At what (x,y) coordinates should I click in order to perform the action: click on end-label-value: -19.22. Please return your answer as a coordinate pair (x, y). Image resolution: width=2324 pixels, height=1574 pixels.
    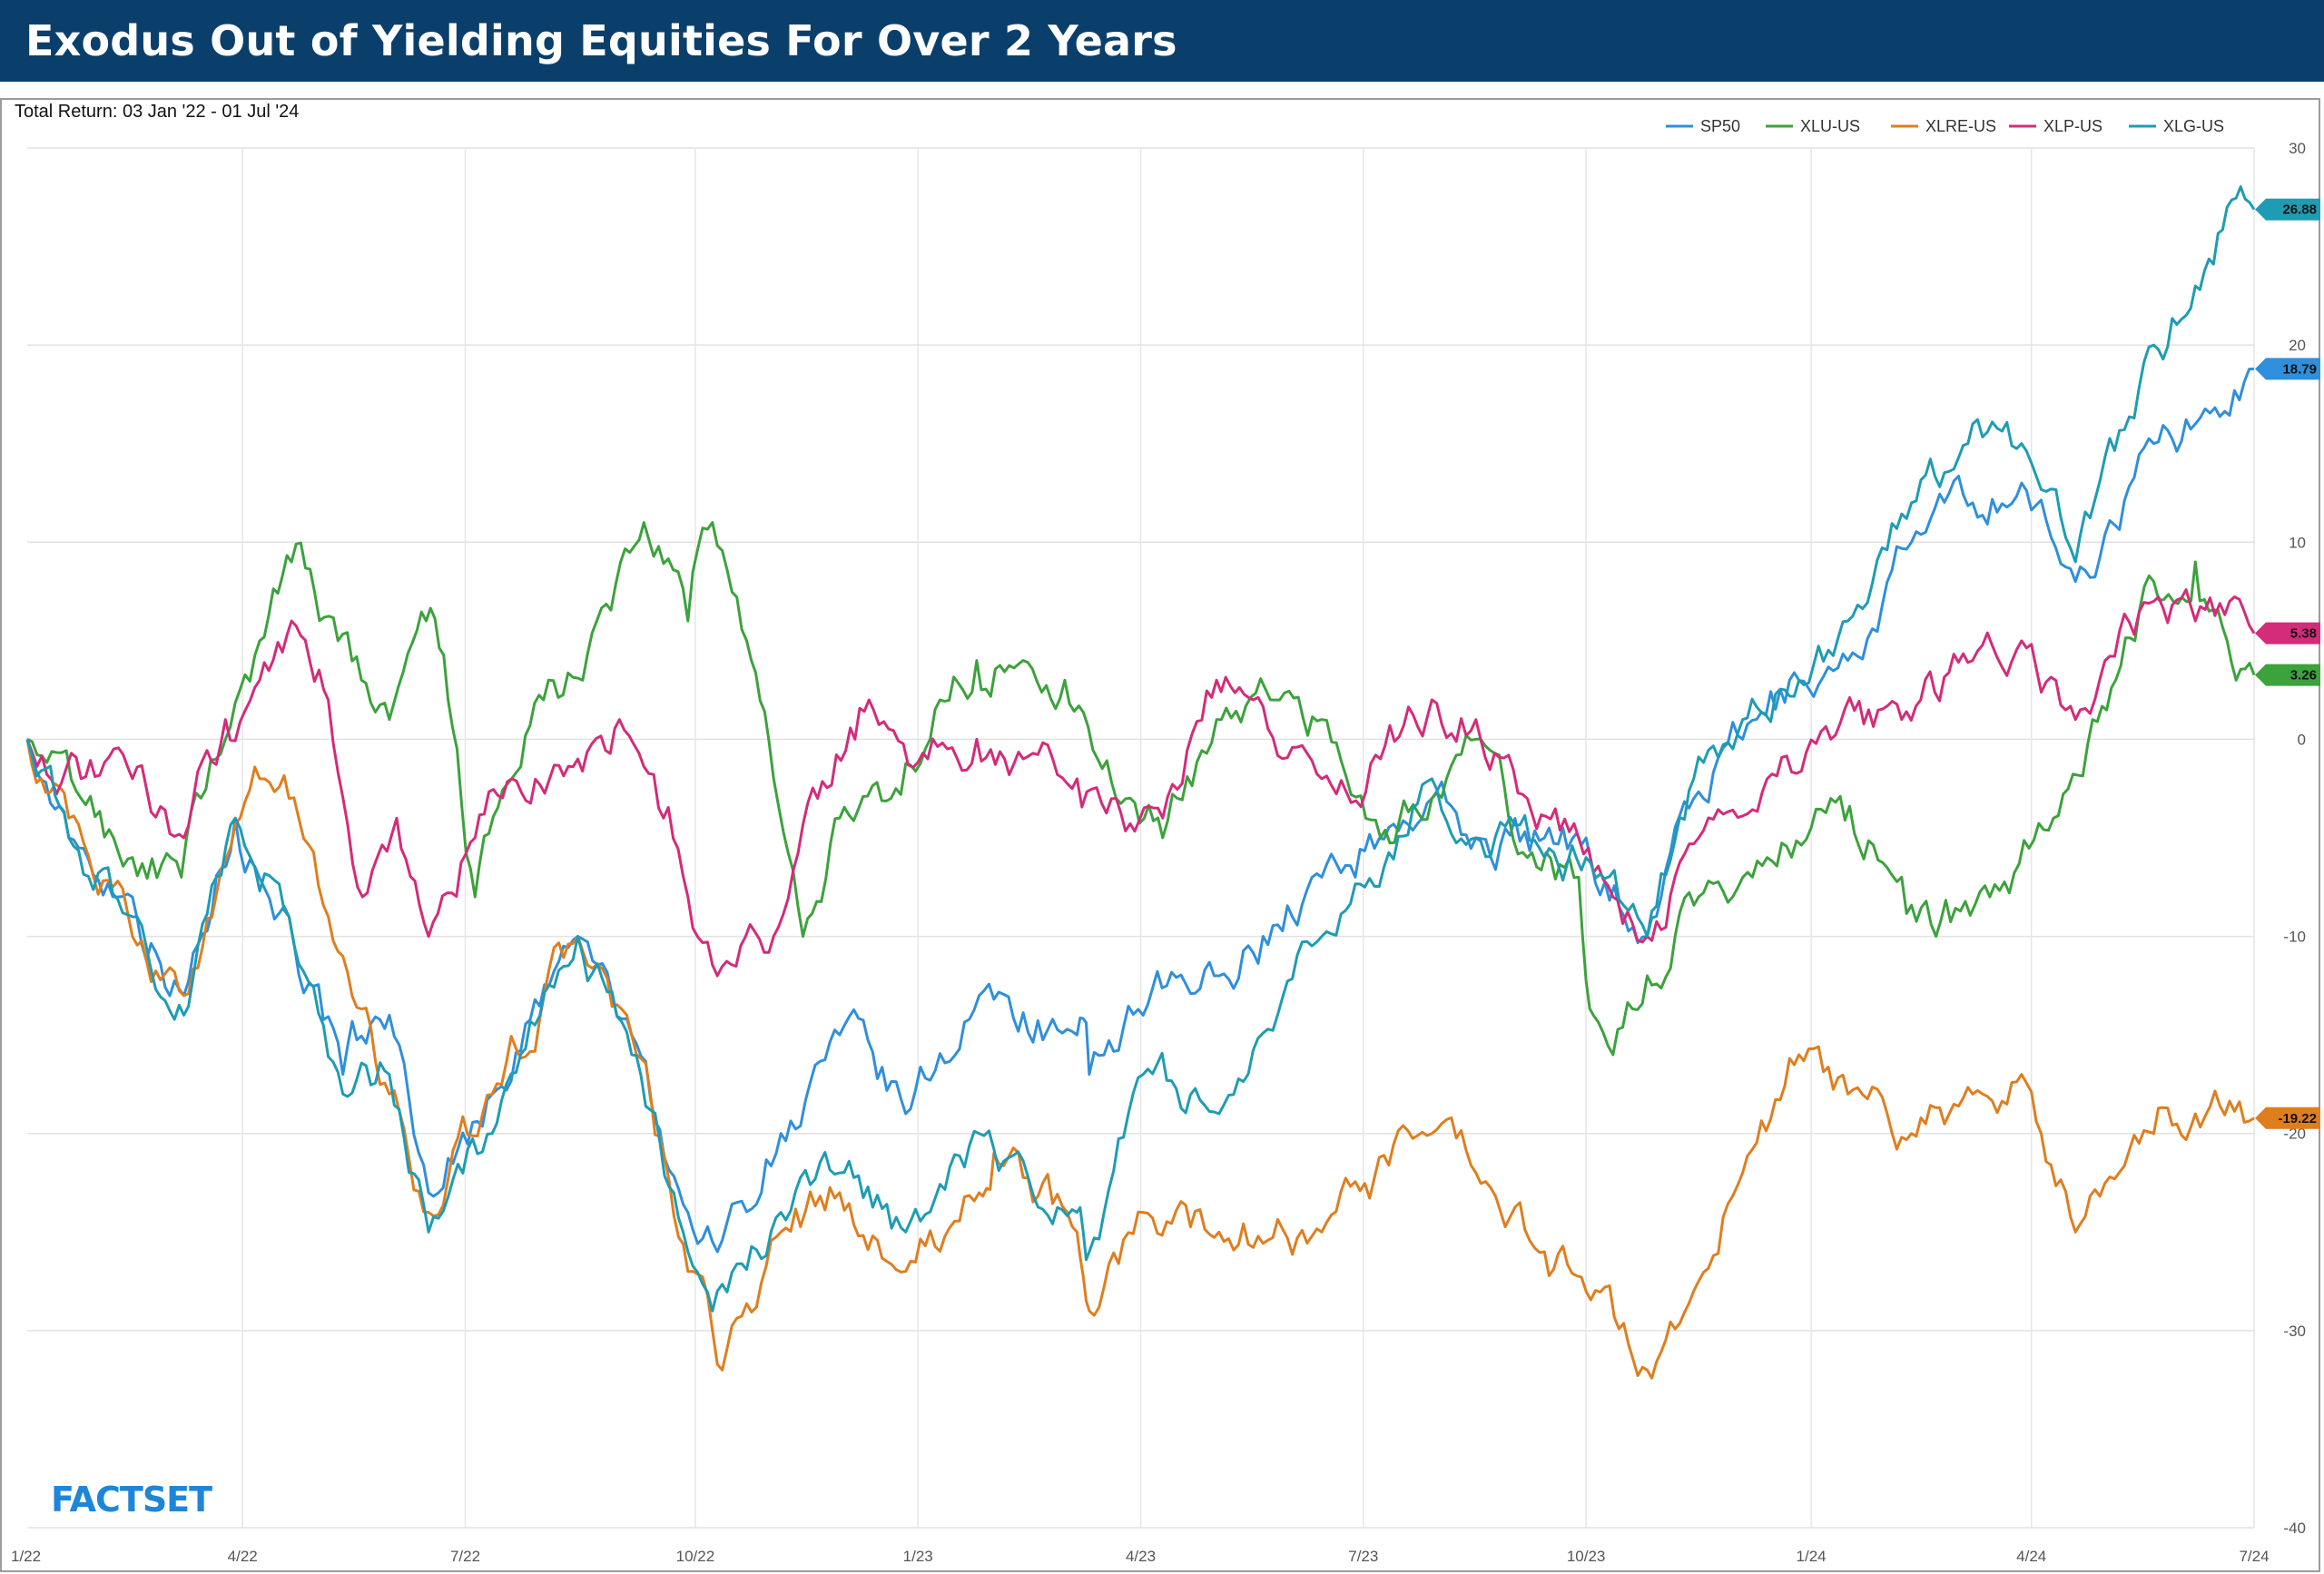
    Looking at the image, I should click on (2297, 1118).